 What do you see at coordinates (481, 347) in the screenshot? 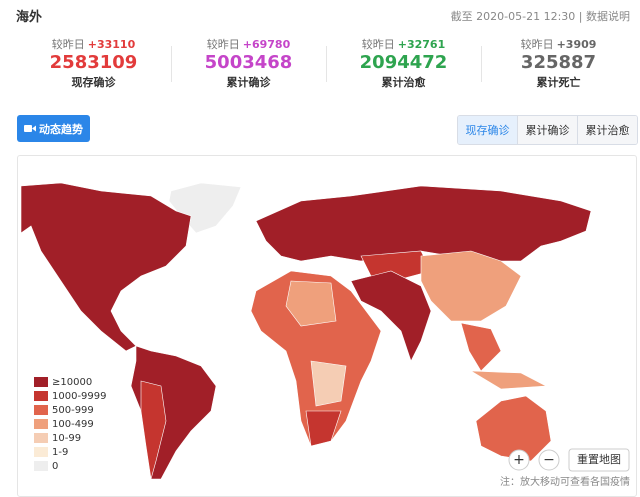
I see `southeast-asia` at bounding box center [481, 347].